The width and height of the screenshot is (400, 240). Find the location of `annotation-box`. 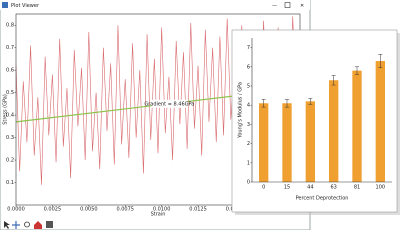

annotation-box is located at coordinates (169, 103).